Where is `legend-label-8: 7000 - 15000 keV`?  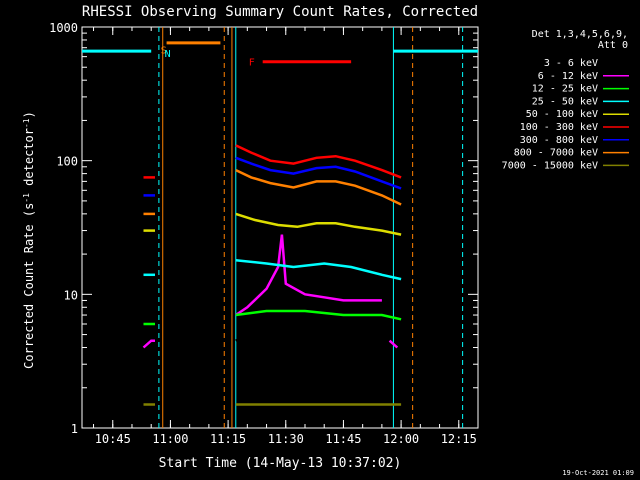
legend-label-8: 7000 - 15000 keV is located at coordinates (550, 165).